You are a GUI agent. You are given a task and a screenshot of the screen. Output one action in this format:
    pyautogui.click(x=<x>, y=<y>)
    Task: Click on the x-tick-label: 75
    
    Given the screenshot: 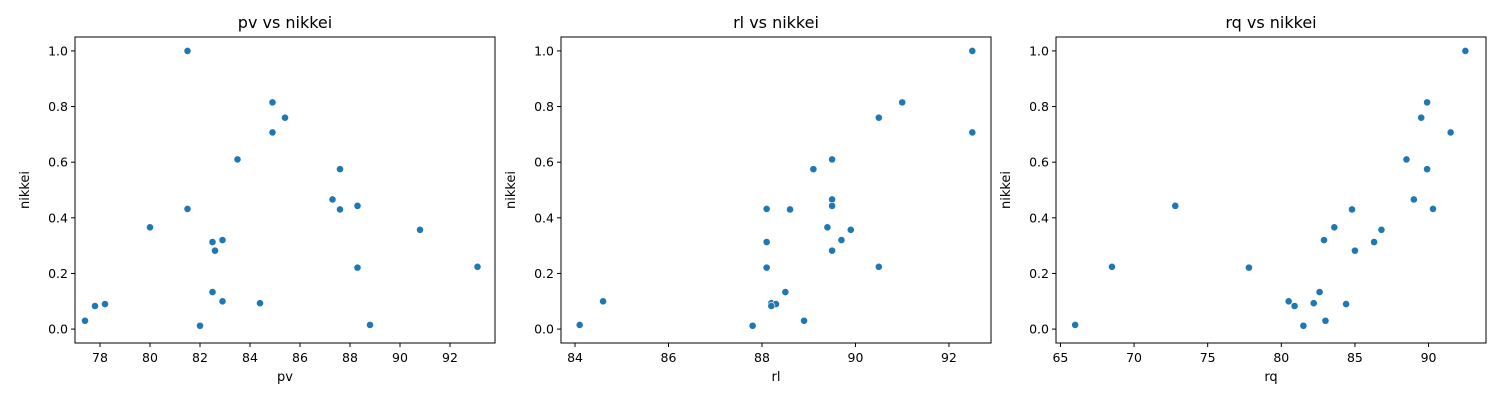 What is the action you would take?
    pyautogui.click(x=1208, y=357)
    